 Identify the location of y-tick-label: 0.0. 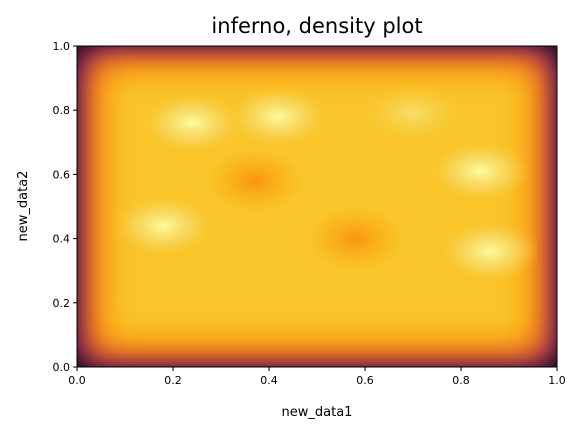
(62, 367).